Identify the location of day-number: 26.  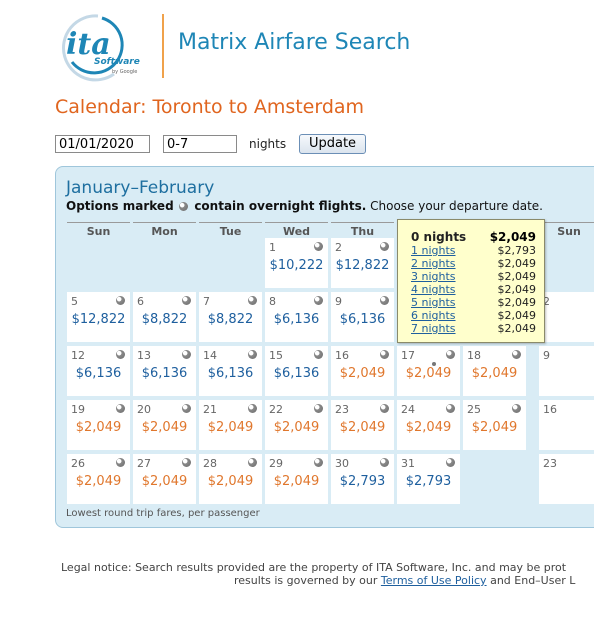
(78, 463).